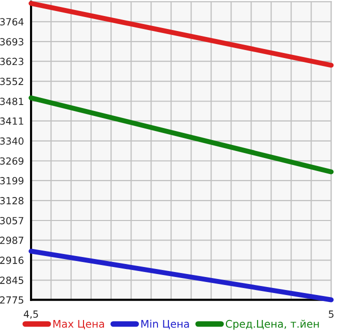  Describe the element at coordinates (12, 62) in the screenshot. I see `y-tick-label: 3623` at that location.